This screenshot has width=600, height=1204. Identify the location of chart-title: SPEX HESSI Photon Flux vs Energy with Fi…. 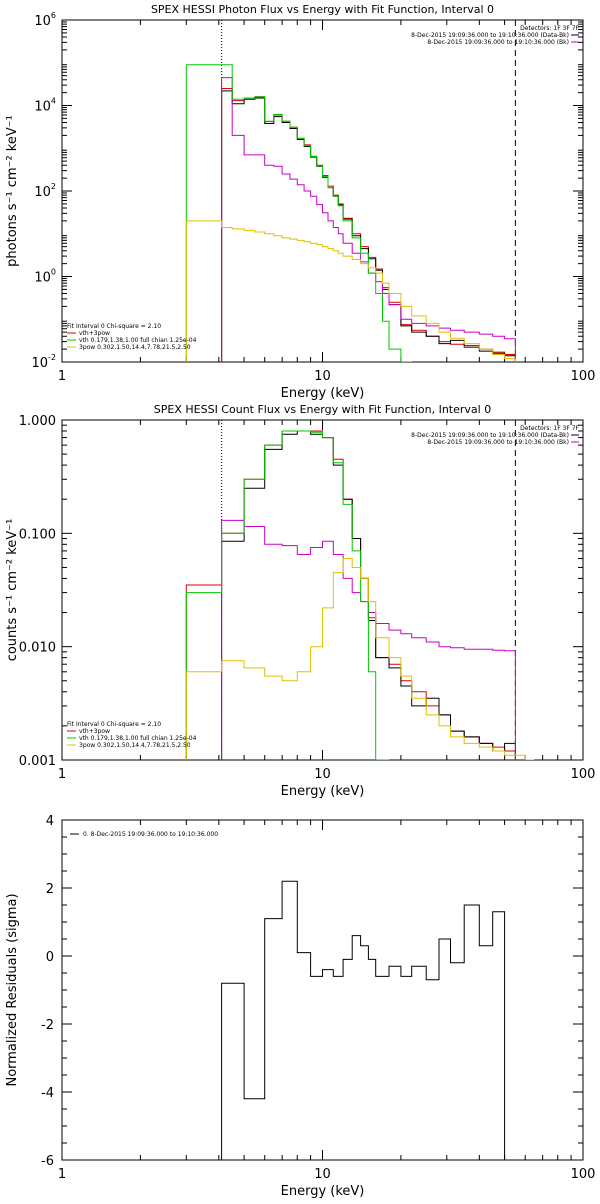
(322, 9).